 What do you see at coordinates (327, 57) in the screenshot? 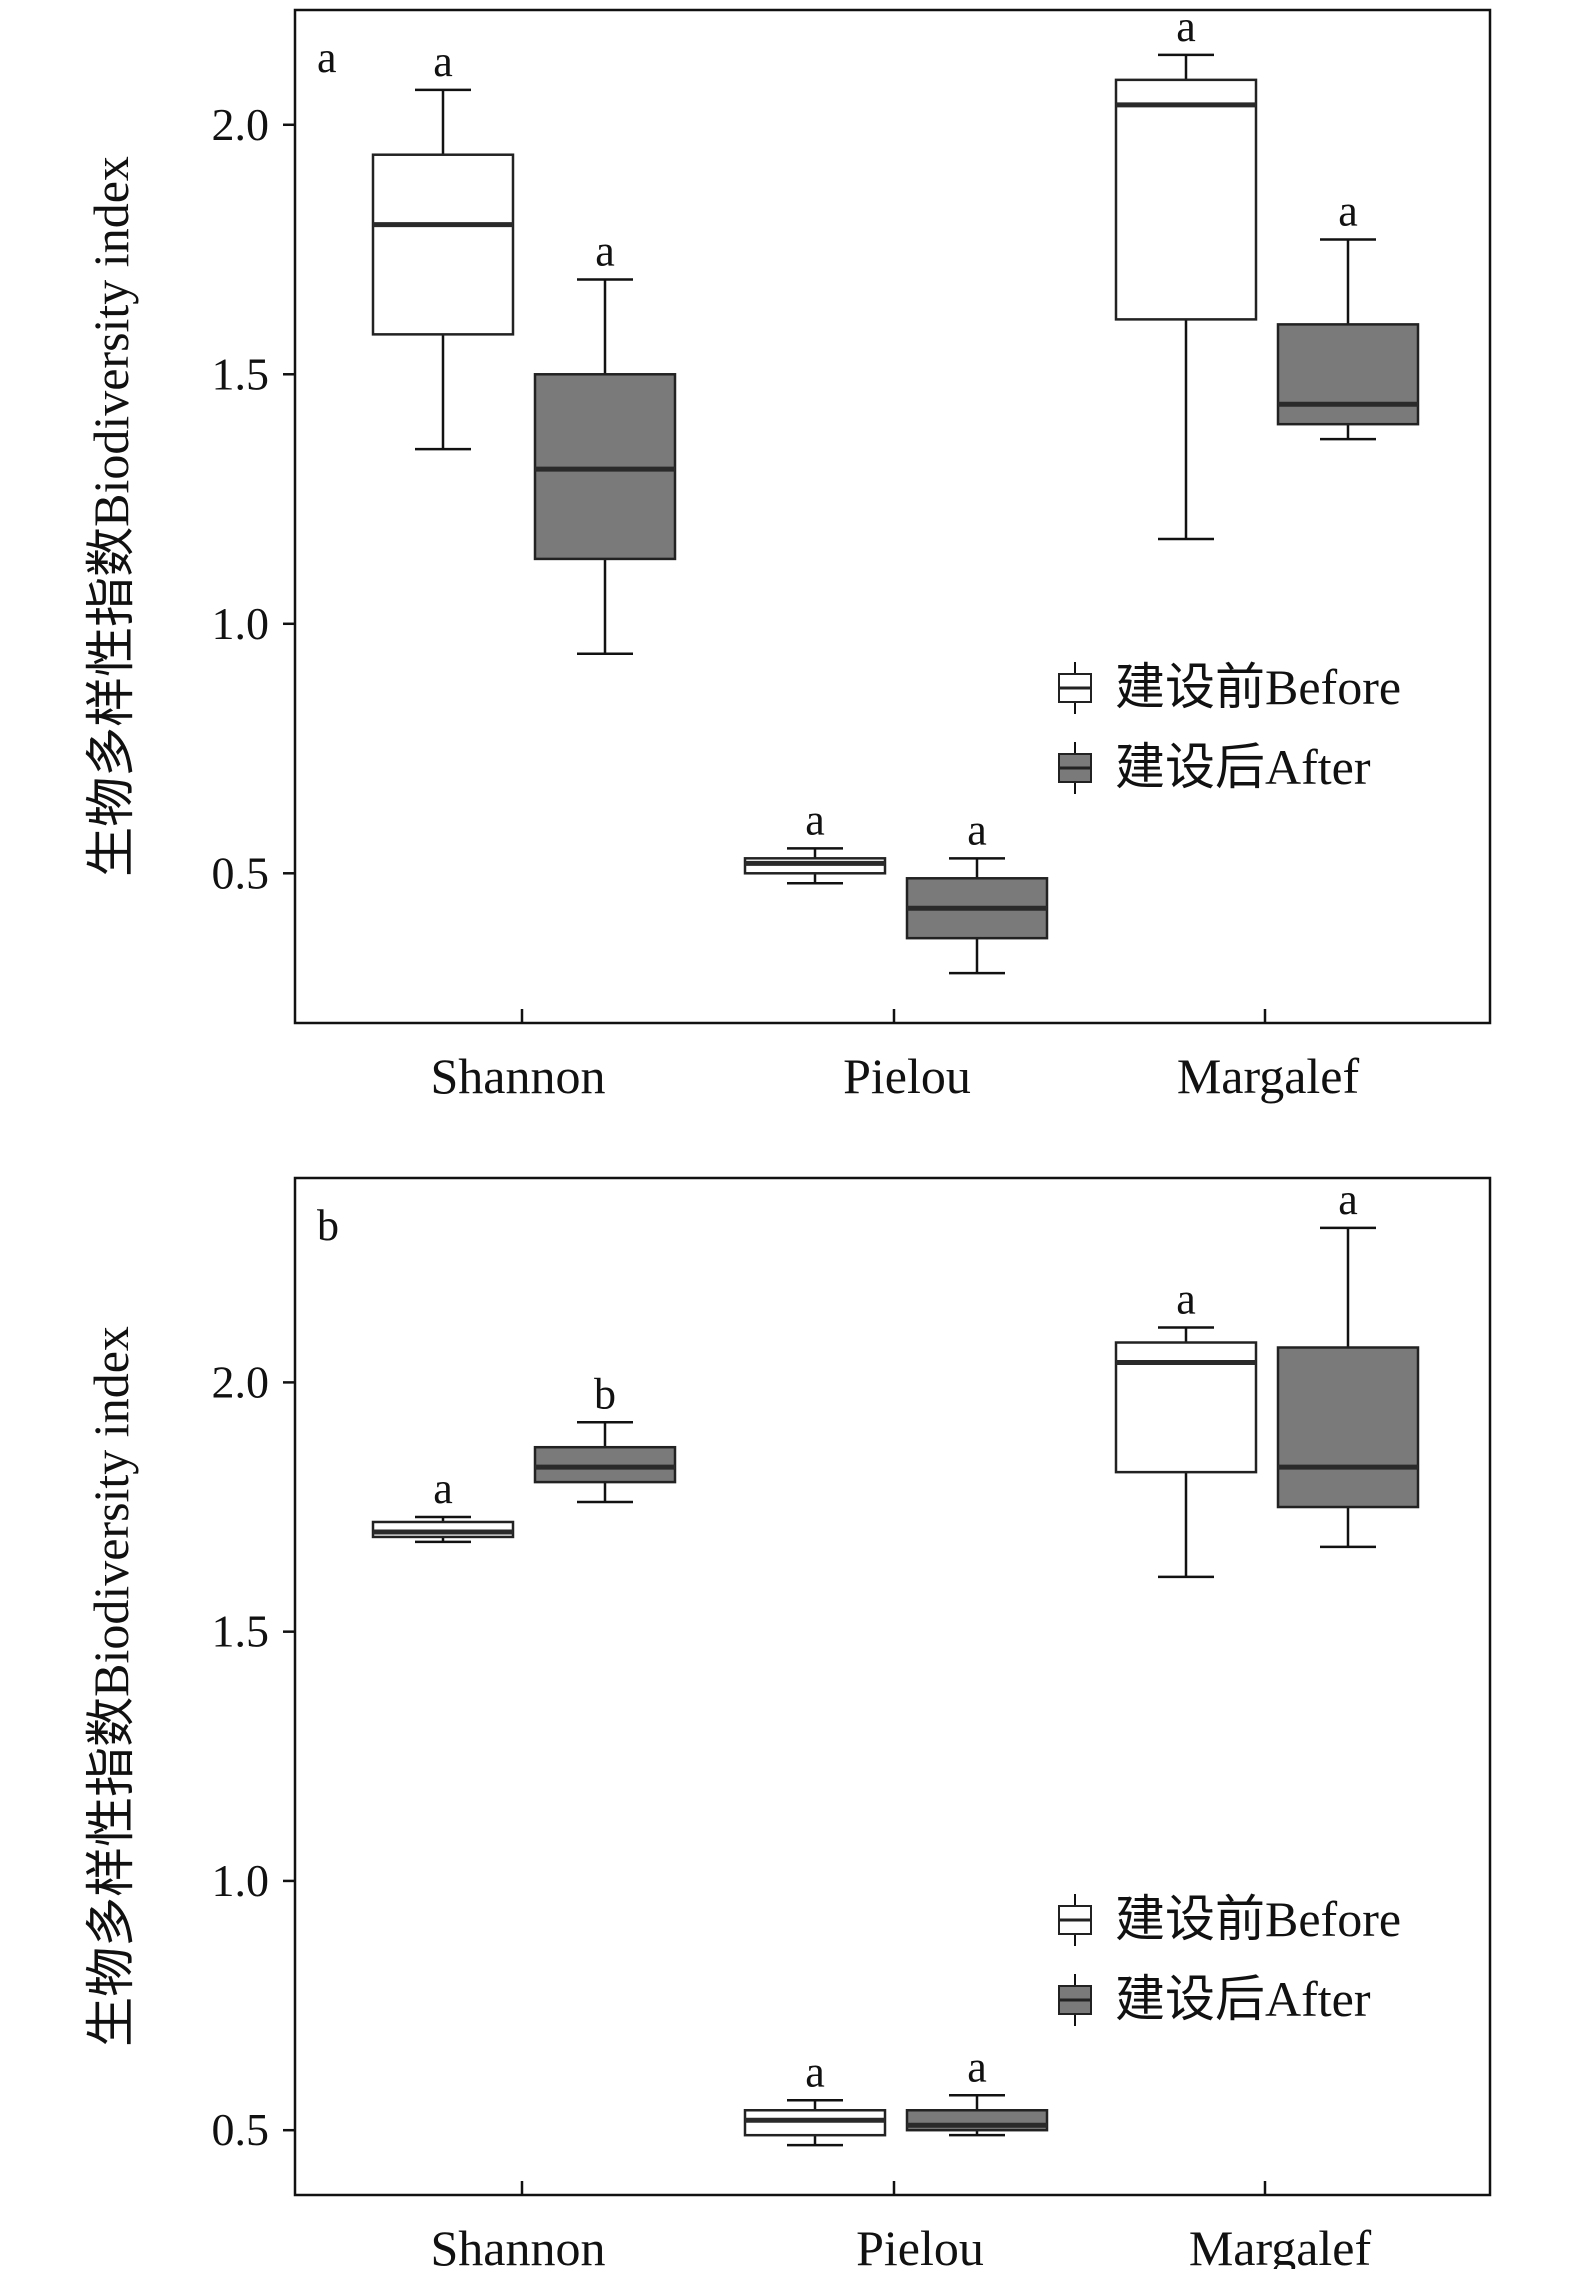
I see `panel-label: a` at bounding box center [327, 57].